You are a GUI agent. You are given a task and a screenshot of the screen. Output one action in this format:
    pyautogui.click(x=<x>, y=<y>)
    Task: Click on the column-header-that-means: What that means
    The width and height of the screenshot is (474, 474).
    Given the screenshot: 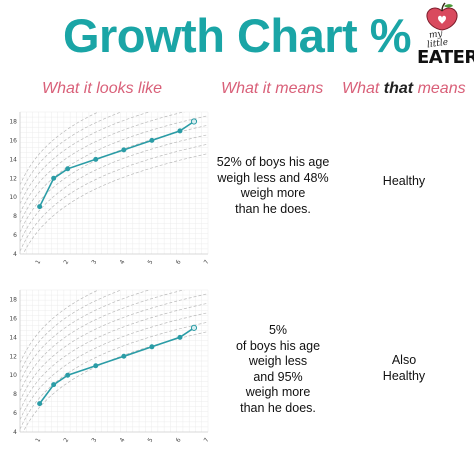 What is the action you would take?
    pyautogui.click(x=404, y=89)
    